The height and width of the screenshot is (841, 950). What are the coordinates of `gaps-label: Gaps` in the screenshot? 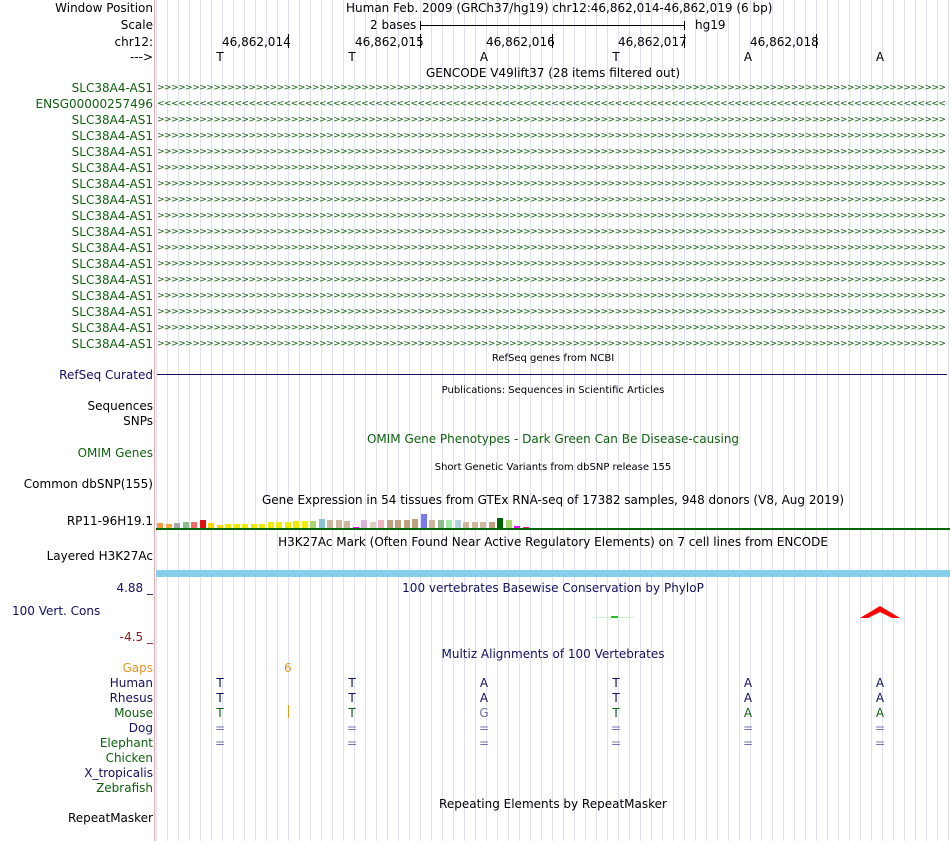 It's located at (137, 668).